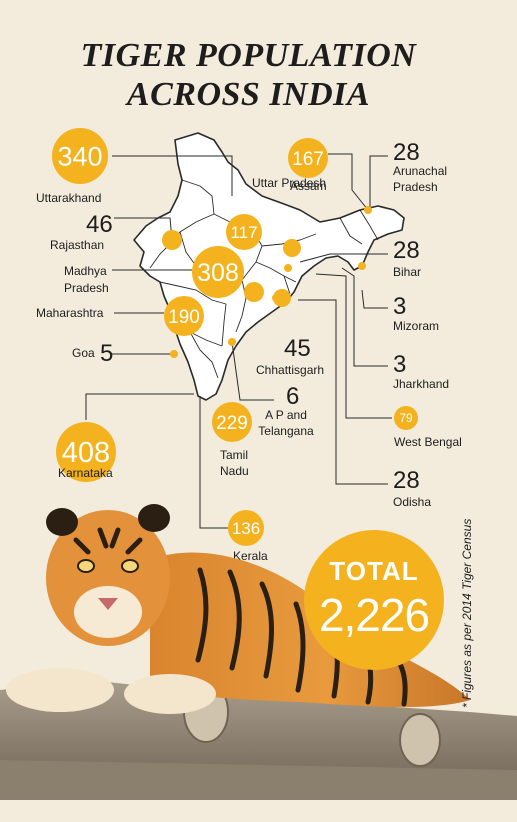 This screenshot has width=517, height=822. Describe the element at coordinates (412, 502) in the screenshot. I see `state-label-odisha: Odisha` at that location.